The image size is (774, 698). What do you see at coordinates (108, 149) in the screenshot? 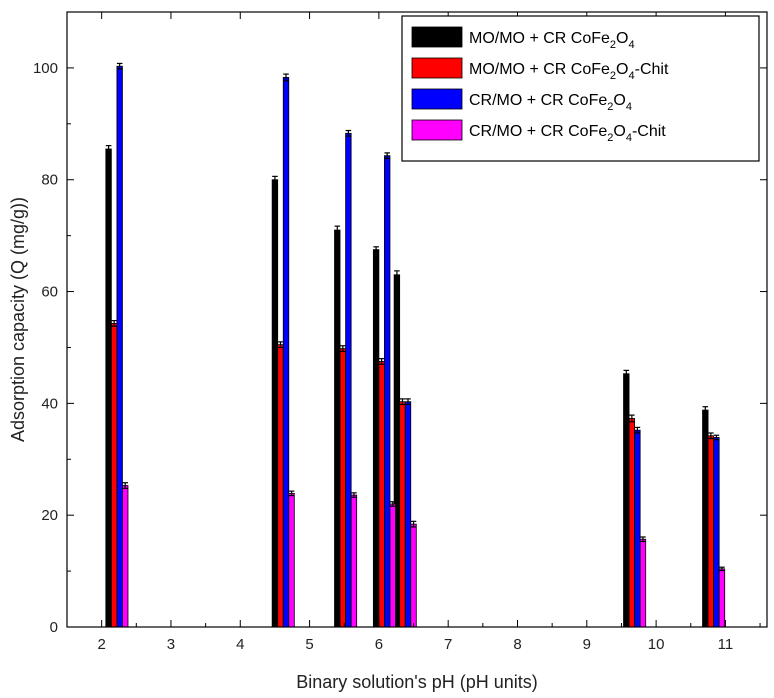
I see `error-bar-s1-p1` at bounding box center [108, 149].